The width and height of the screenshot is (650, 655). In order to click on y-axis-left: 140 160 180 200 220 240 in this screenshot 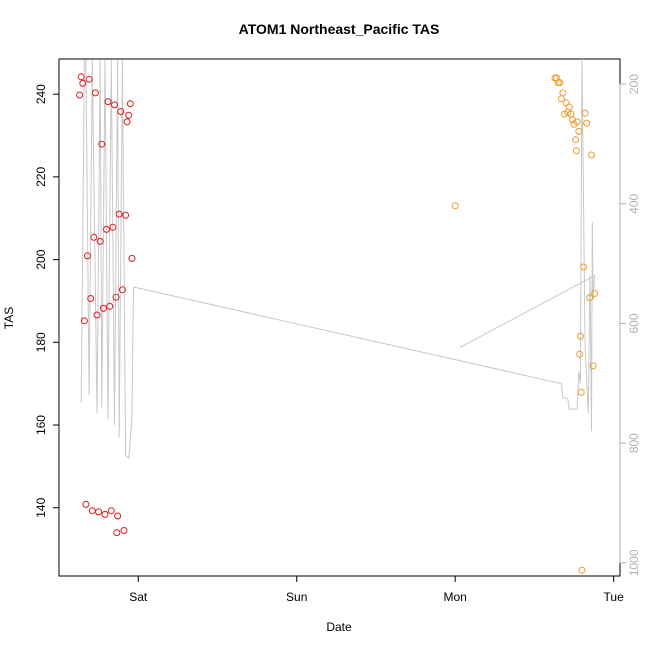, I will do `click(47, 301)`.